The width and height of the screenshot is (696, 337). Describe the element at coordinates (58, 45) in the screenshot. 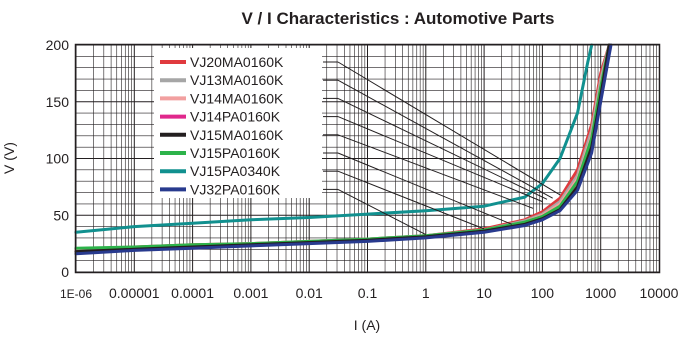

I see `y-tick-label: 200` at that location.